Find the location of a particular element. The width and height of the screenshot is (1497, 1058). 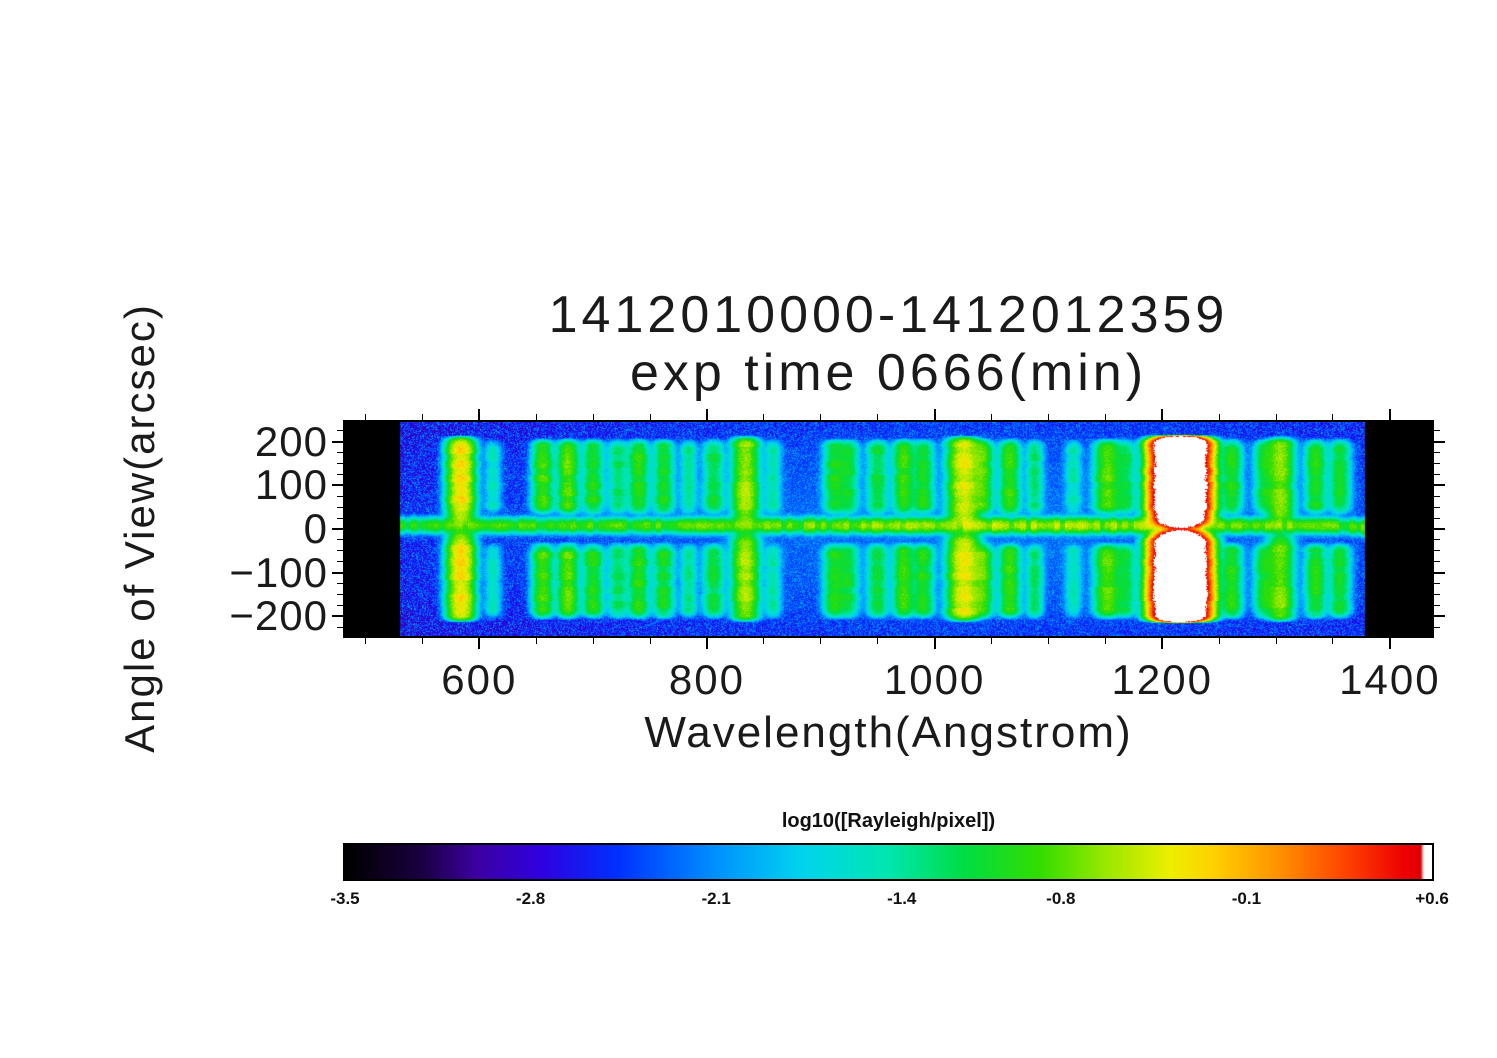

y-tick-label: 100 is located at coordinates (291, 485).